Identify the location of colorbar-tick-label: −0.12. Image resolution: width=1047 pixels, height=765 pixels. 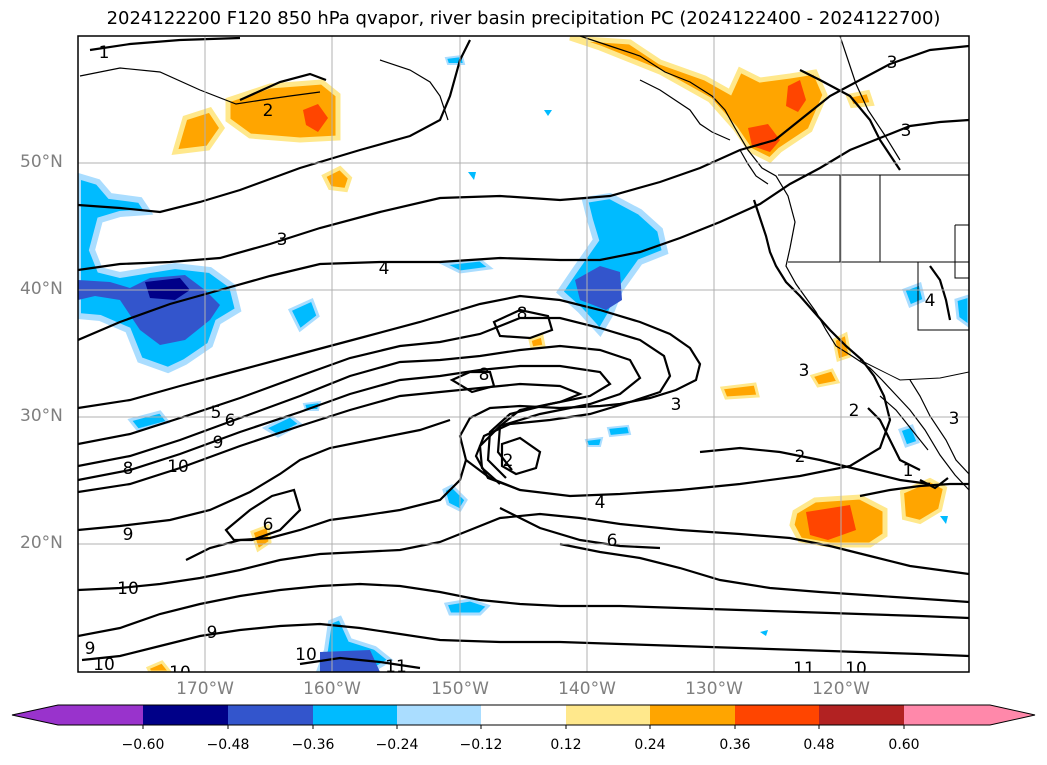
(481, 745).